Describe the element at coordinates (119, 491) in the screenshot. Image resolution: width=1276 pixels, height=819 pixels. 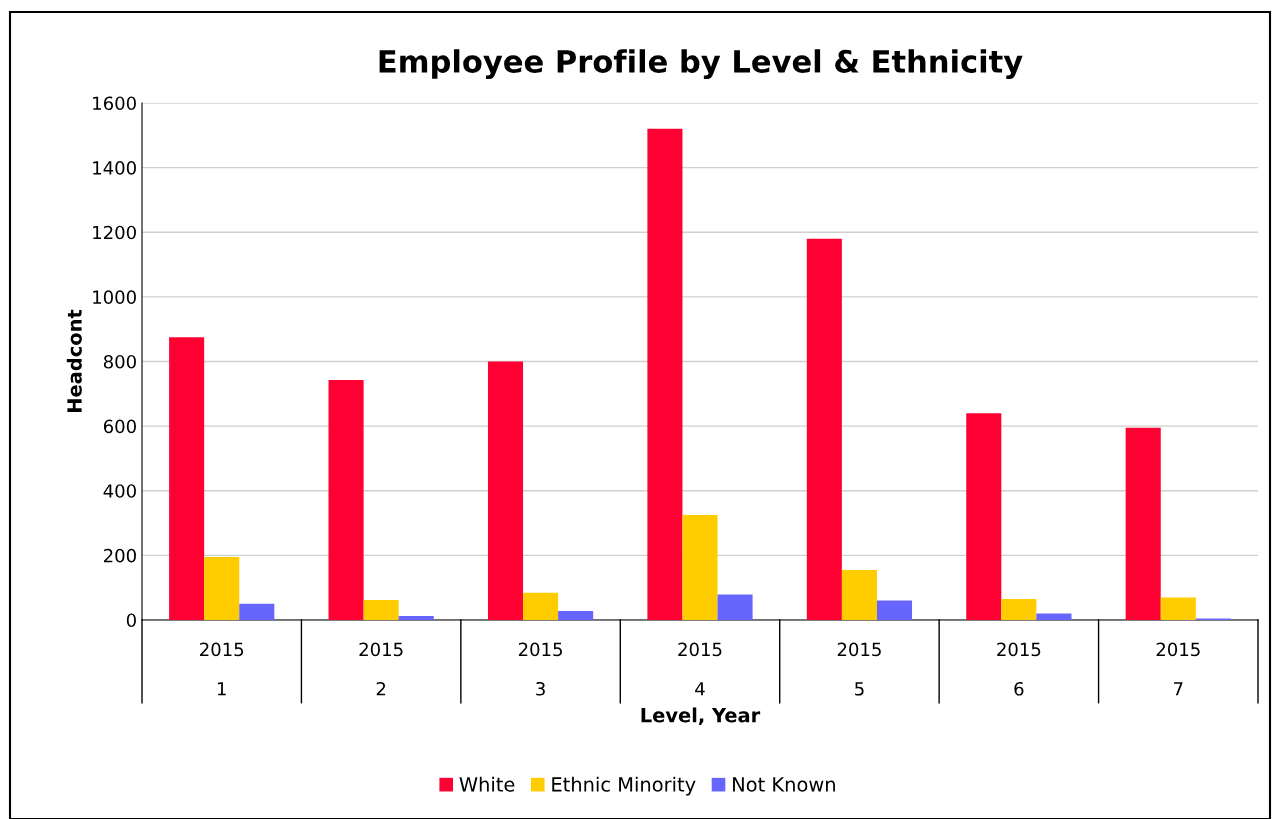
I see `y-tick-label: 400` at that location.